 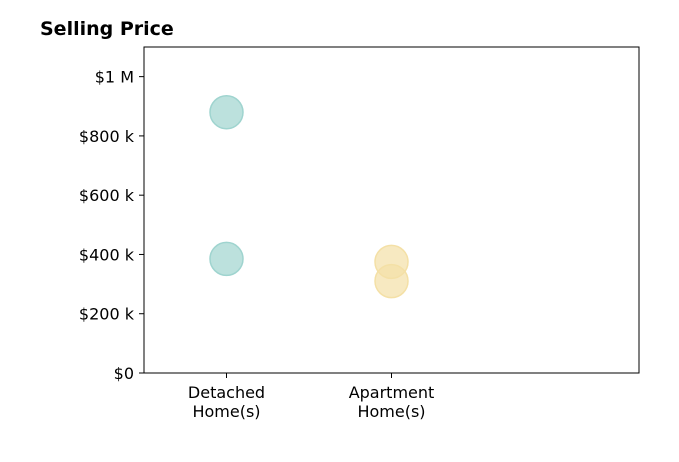 What do you see at coordinates (107, 254) in the screenshot?
I see `y-tick-label: $400 k` at bounding box center [107, 254].